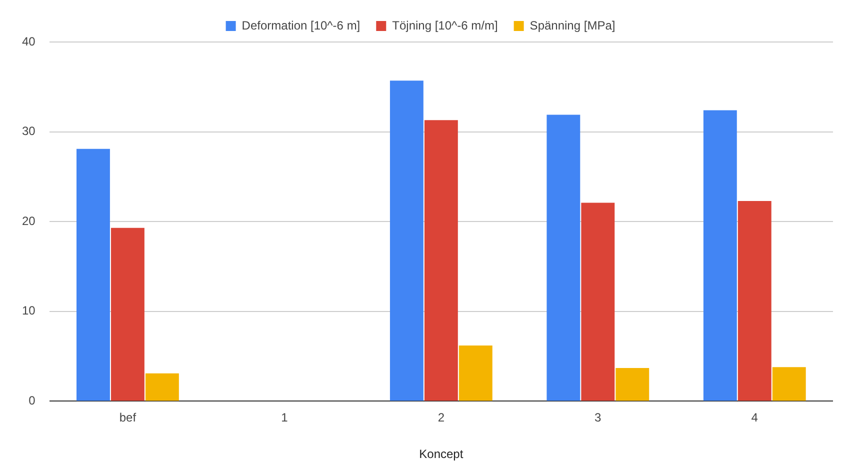  I want to click on y-tick-label: 20, so click(29, 221).